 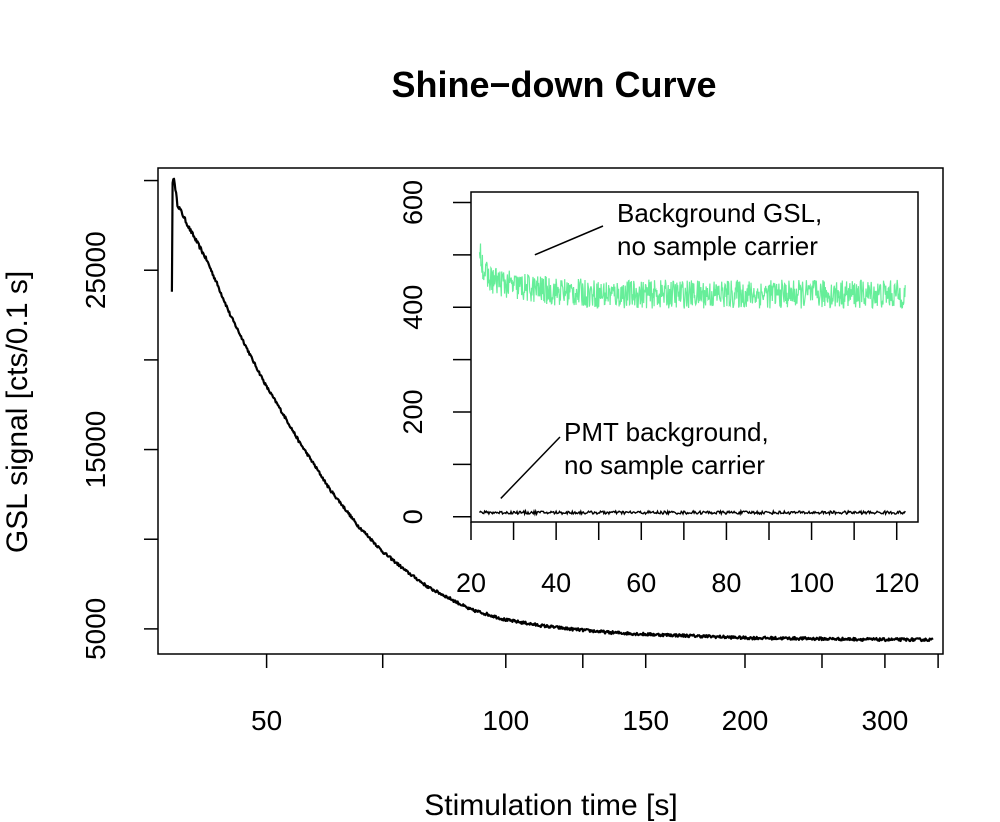 What do you see at coordinates (505, 720) in the screenshot?
I see `main-x-tick-label: 100` at bounding box center [505, 720].